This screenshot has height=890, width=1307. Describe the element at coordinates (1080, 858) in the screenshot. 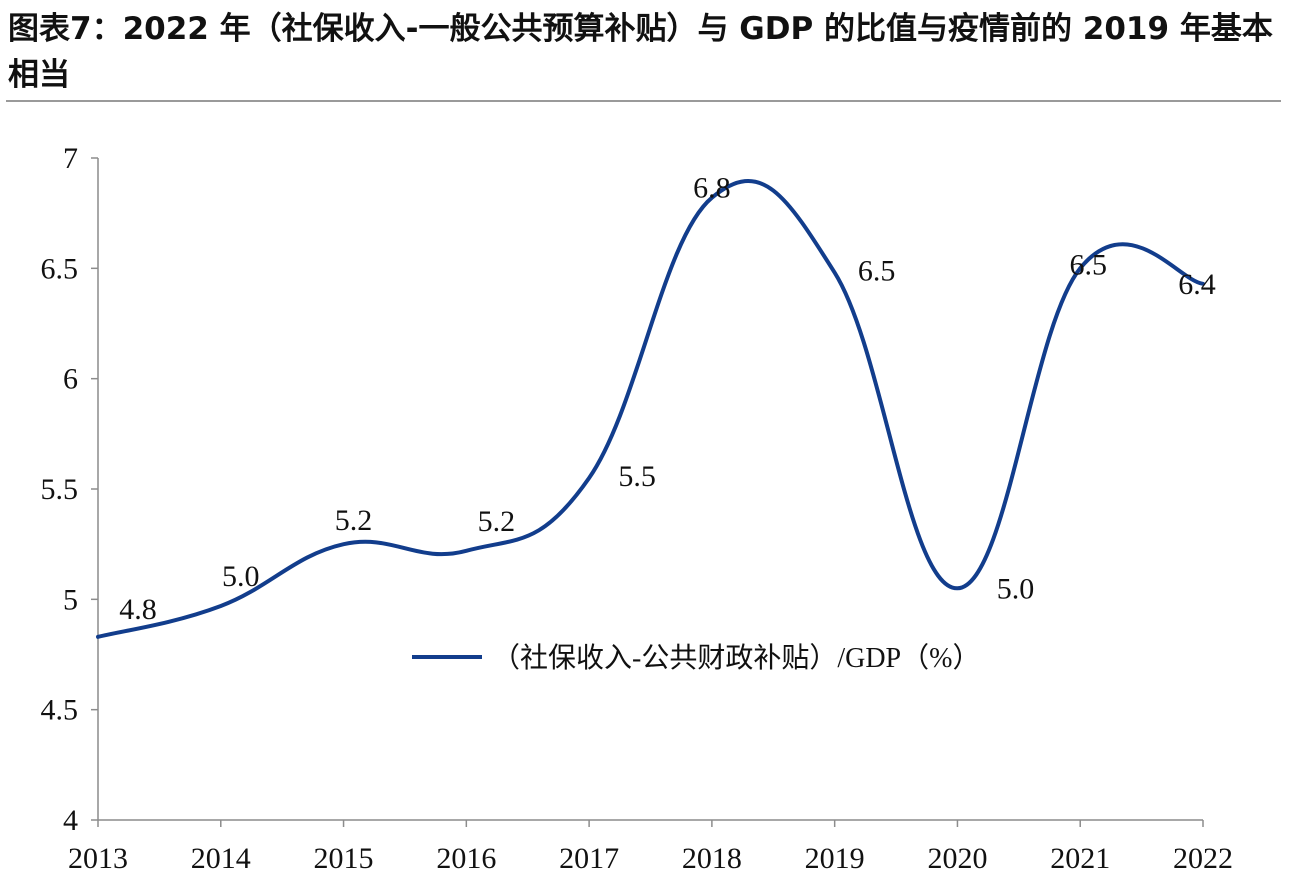

I see `x-tick-label: 2021` at that location.